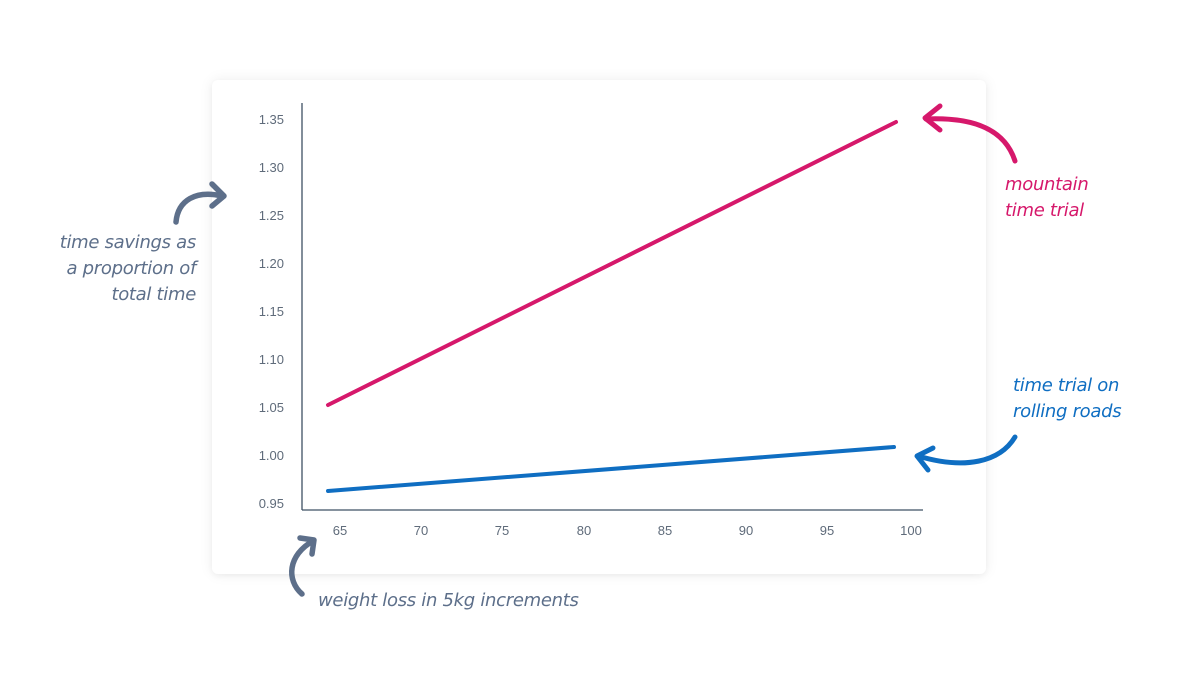 The image size is (1200, 700). Describe the element at coordinates (746, 530) in the screenshot. I see `svg-text: 90` at that location.